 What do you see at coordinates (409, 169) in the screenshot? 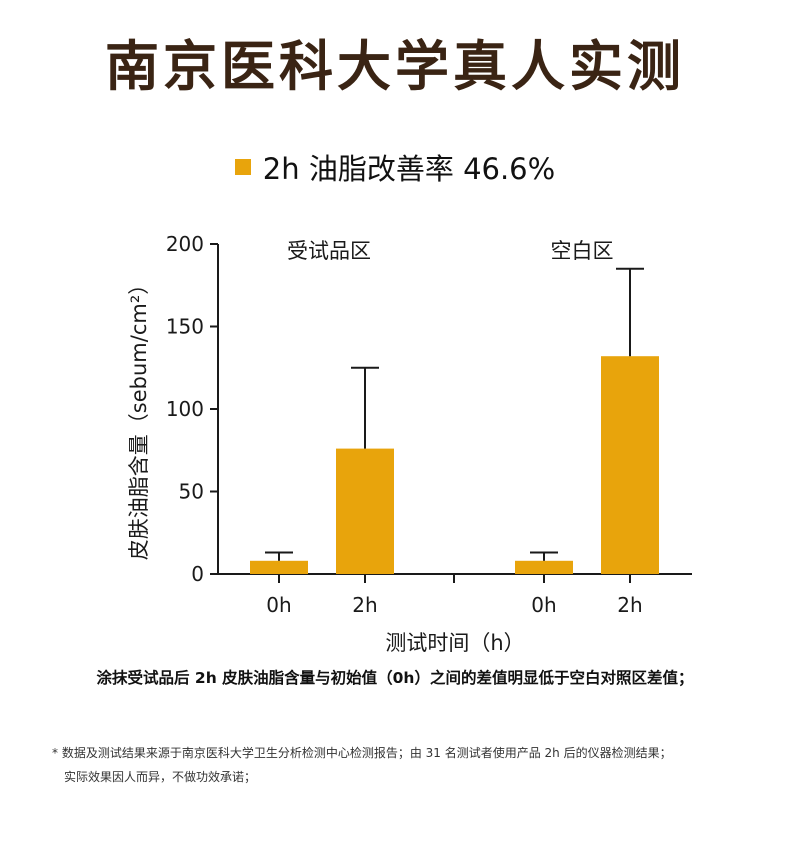
I see `legend-label: 2h 油脂改善率 46.6%` at bounding box center [409, 169].